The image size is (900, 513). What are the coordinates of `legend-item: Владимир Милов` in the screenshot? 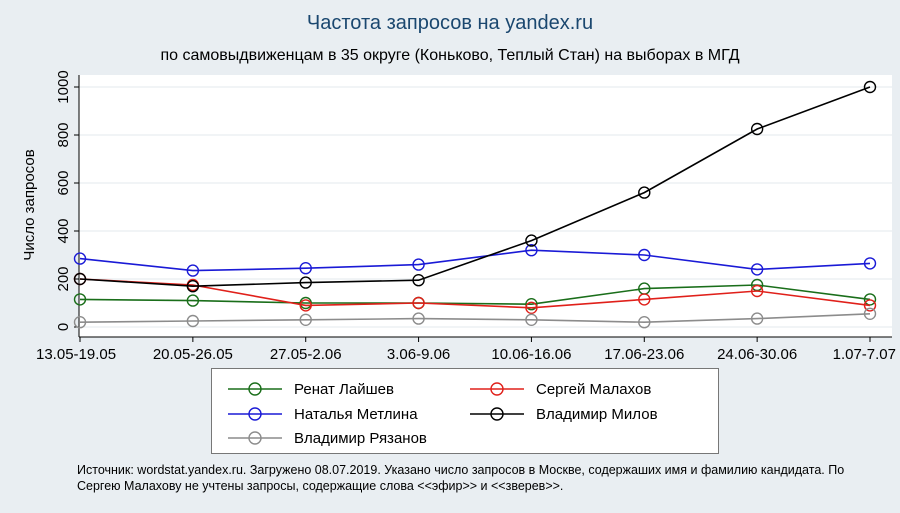 It's located at (563, 414).